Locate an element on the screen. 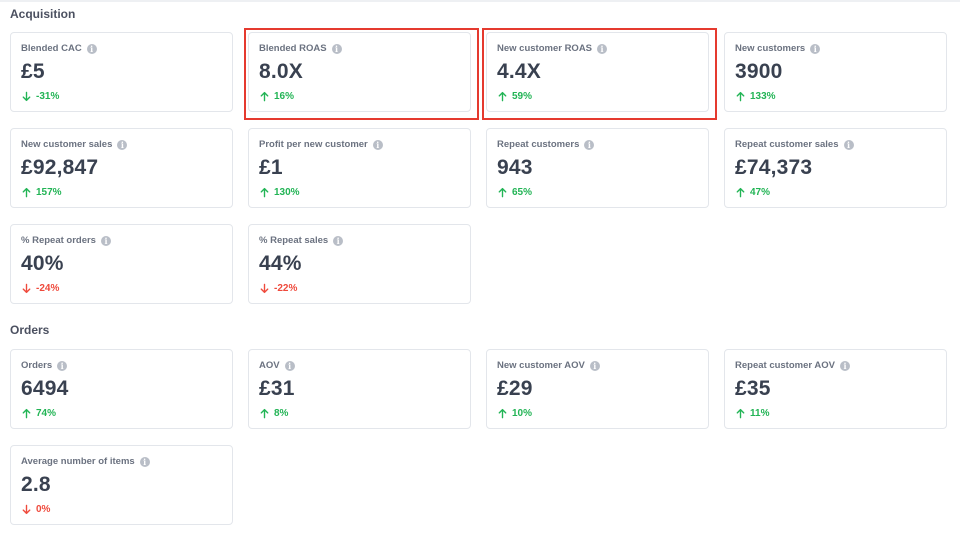  metric-change: 130% is located at coordinates (279, 192).